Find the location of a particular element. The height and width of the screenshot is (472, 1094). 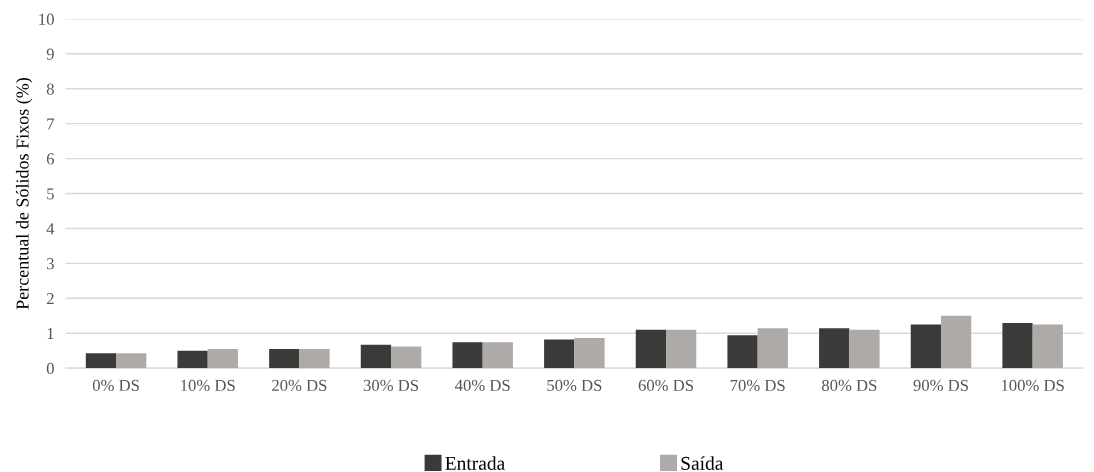

y-tick-label: 8 is located at coordinates (50, 89).